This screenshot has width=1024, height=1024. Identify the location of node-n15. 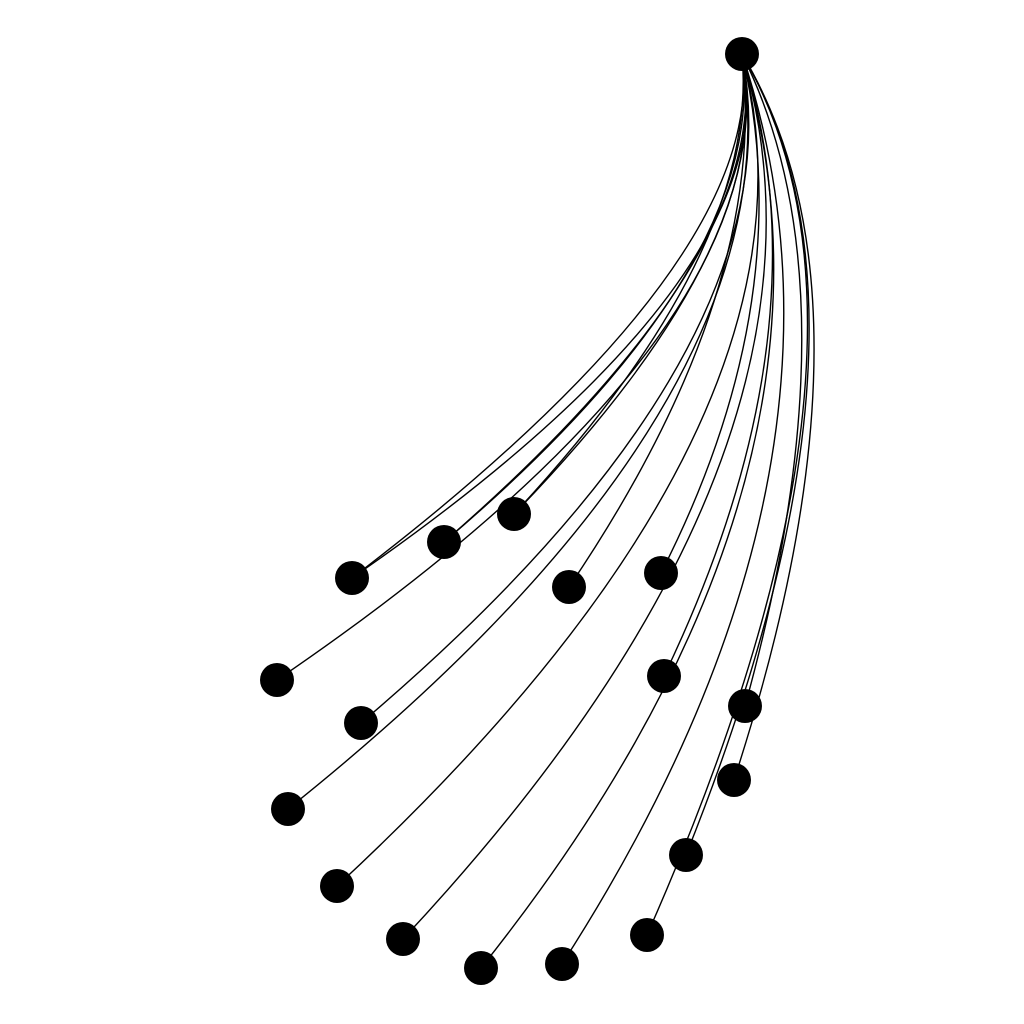
(647, 935).